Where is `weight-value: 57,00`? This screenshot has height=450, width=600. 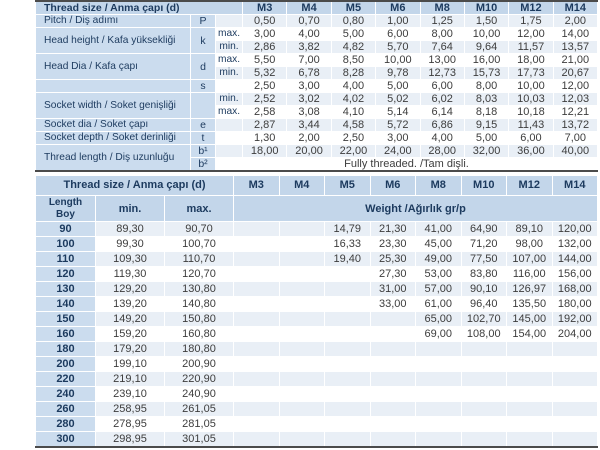 weight-value: 57,00 is located at coordinates (438, 289).